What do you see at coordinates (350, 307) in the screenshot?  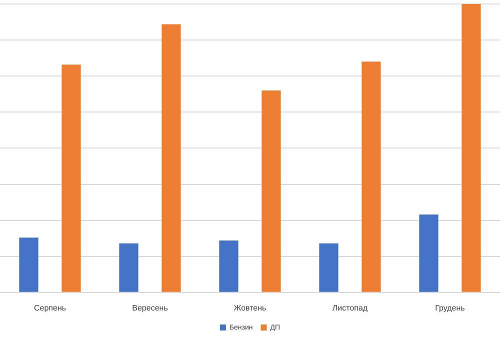 I see `x-tick-label: Листопад` at bounding box center [350, 307].